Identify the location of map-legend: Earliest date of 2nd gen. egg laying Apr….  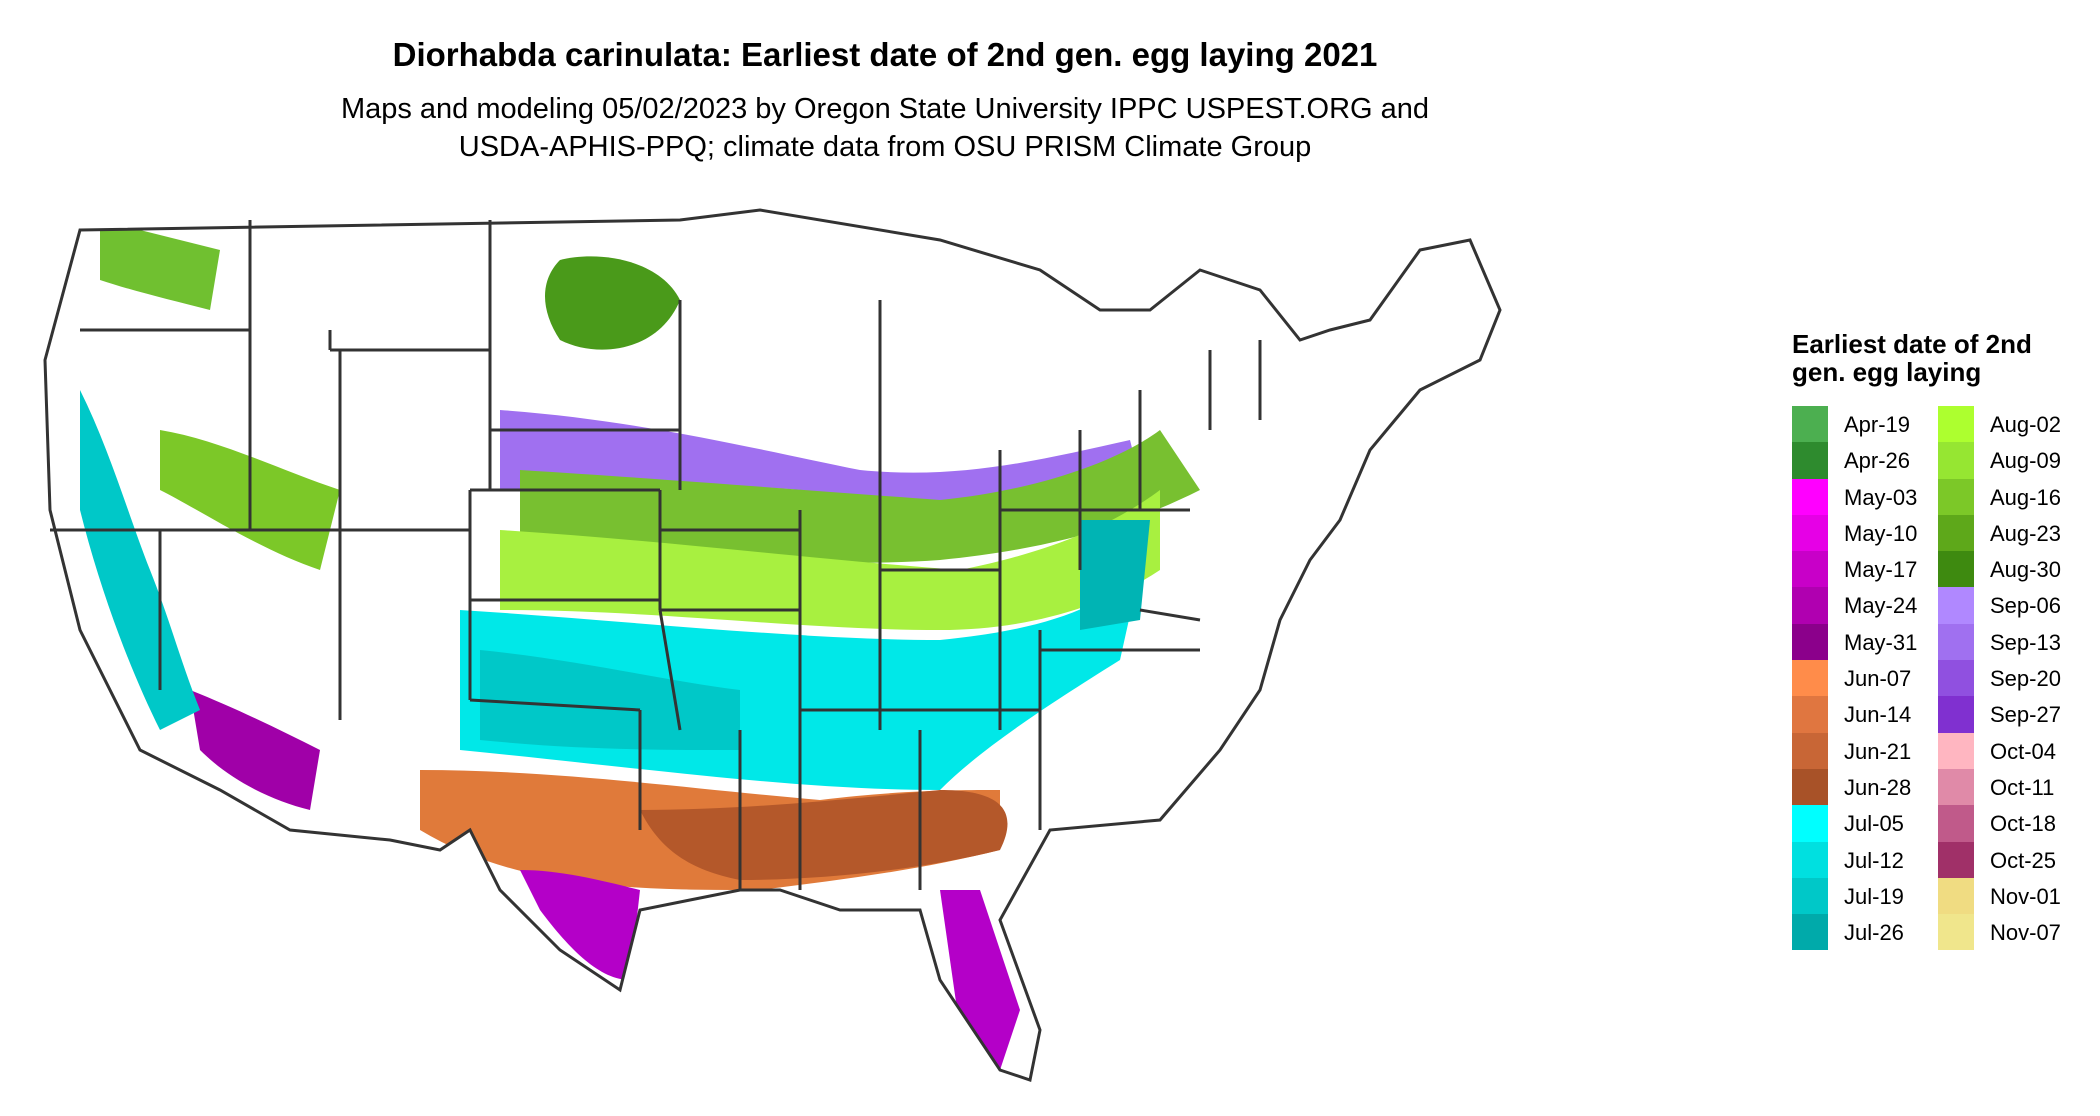
(1942, 648).